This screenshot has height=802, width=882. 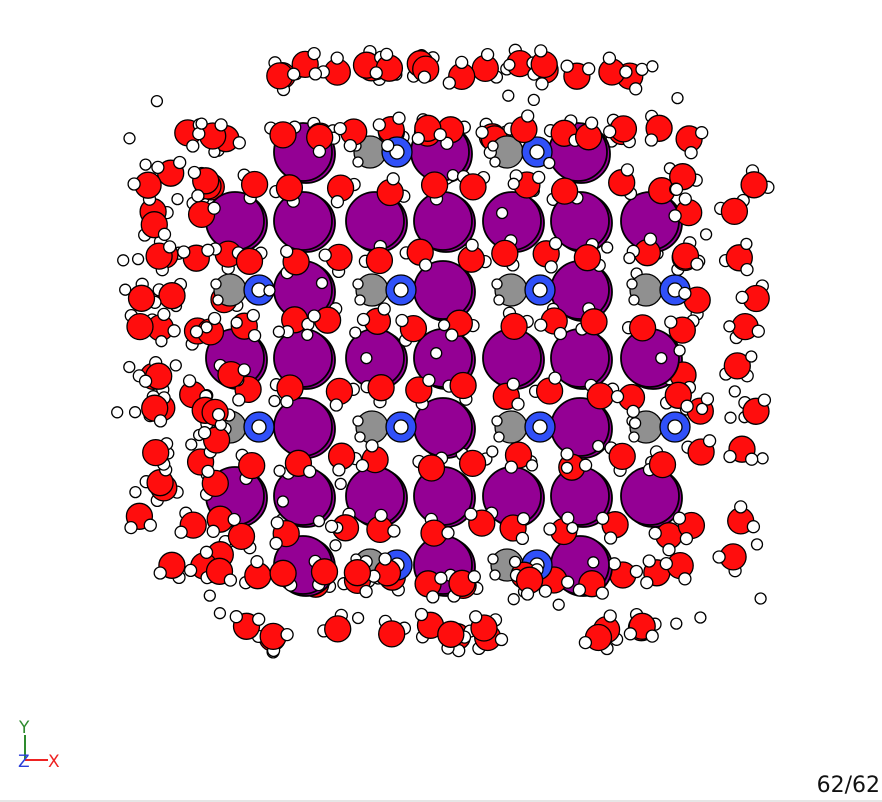 What do you see at coordinates (441, 801) in the screenshot?
I see `timeline-bar` at bounding box center [441, 801].